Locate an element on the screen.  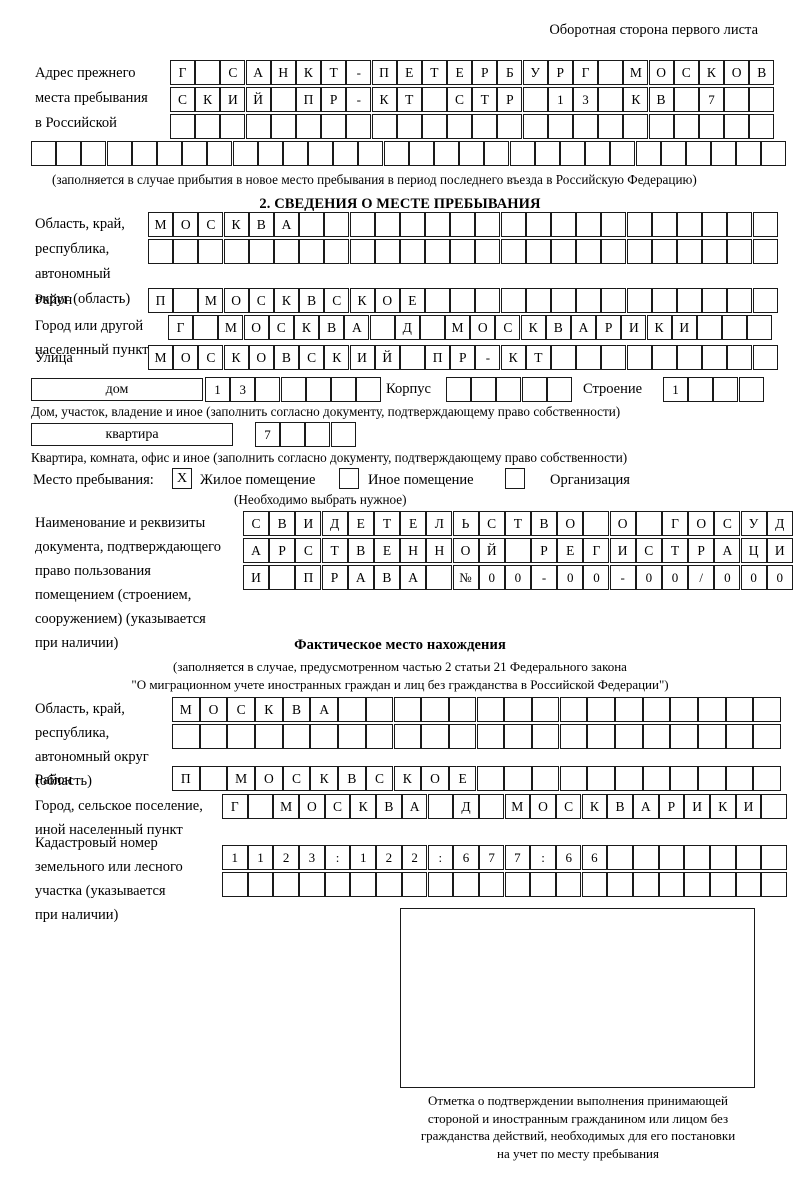
previous-address-row-1-cell-1: Г is located at coordinates (182, 72).